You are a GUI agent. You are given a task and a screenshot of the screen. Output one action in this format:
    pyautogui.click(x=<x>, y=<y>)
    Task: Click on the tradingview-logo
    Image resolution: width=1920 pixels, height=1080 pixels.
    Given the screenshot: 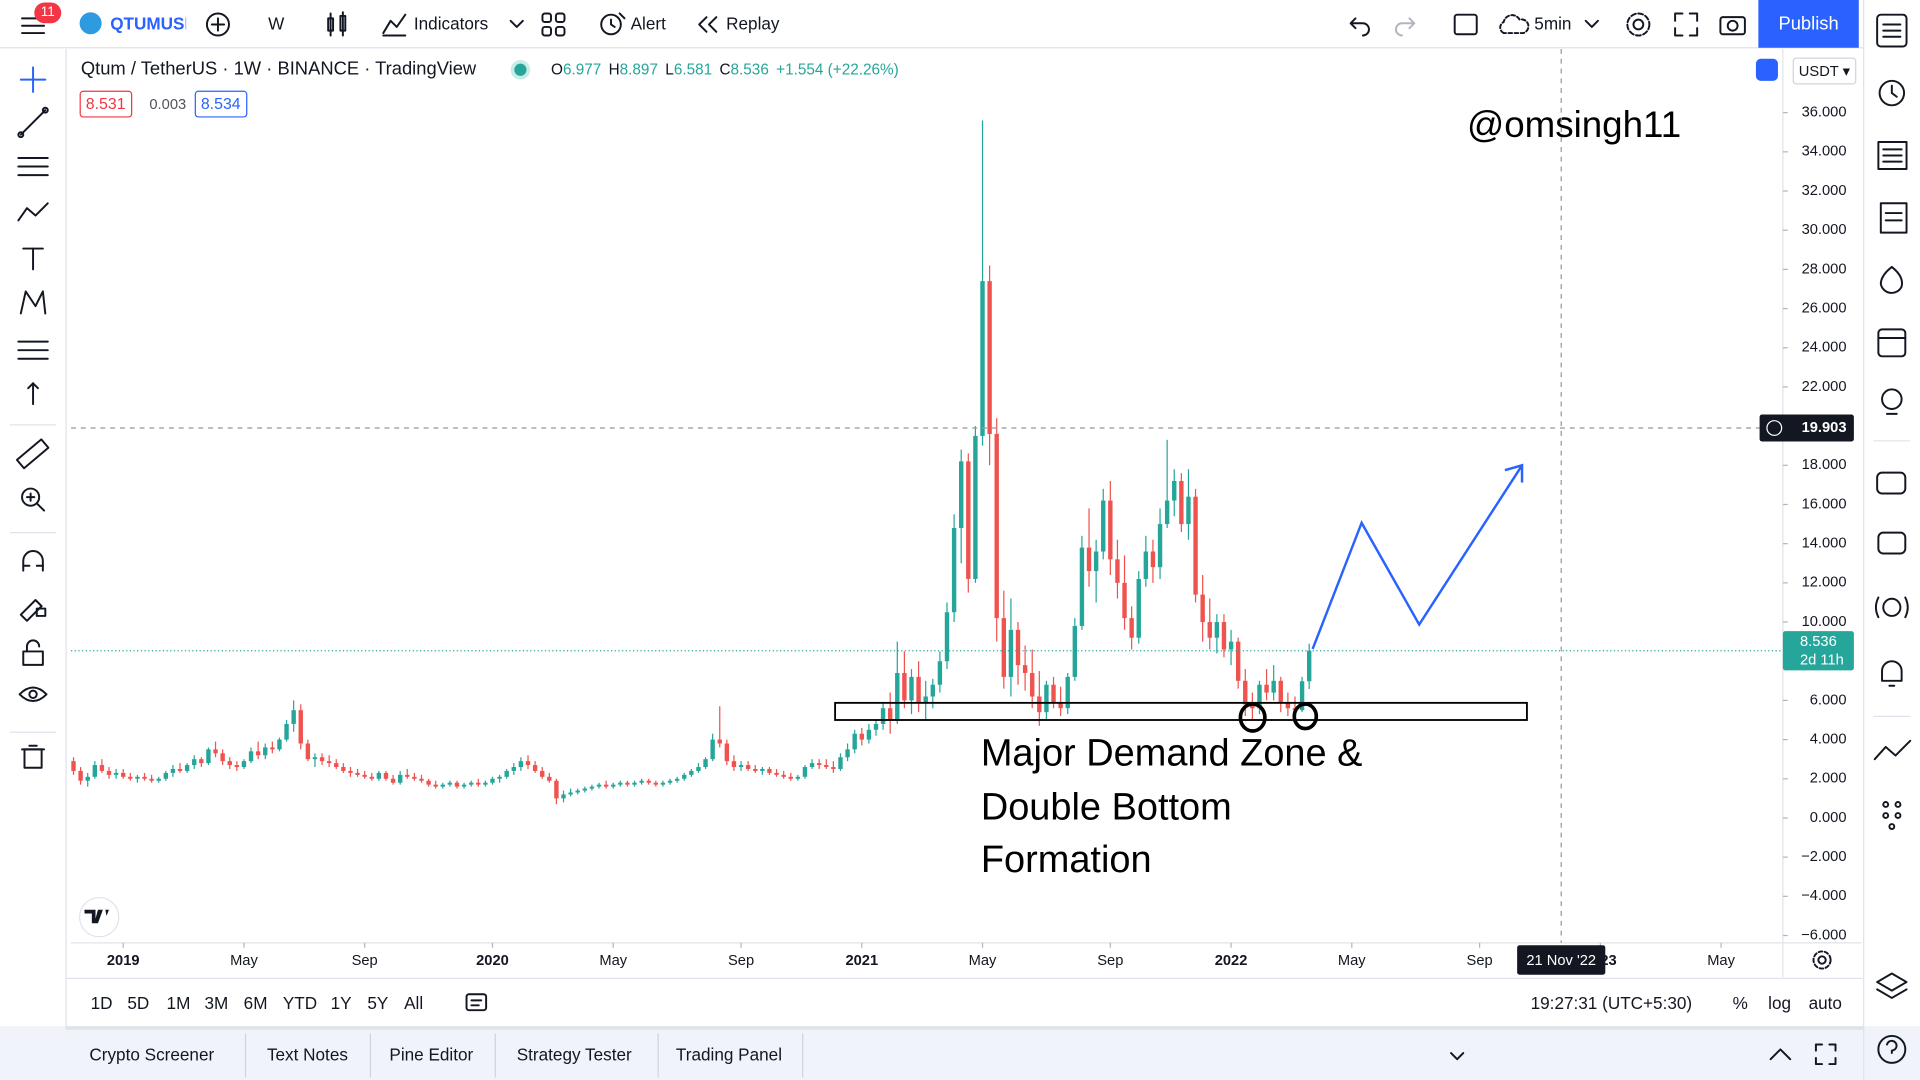 What is the action you would take?
    pyautogui.click(x=99, y=917)
    